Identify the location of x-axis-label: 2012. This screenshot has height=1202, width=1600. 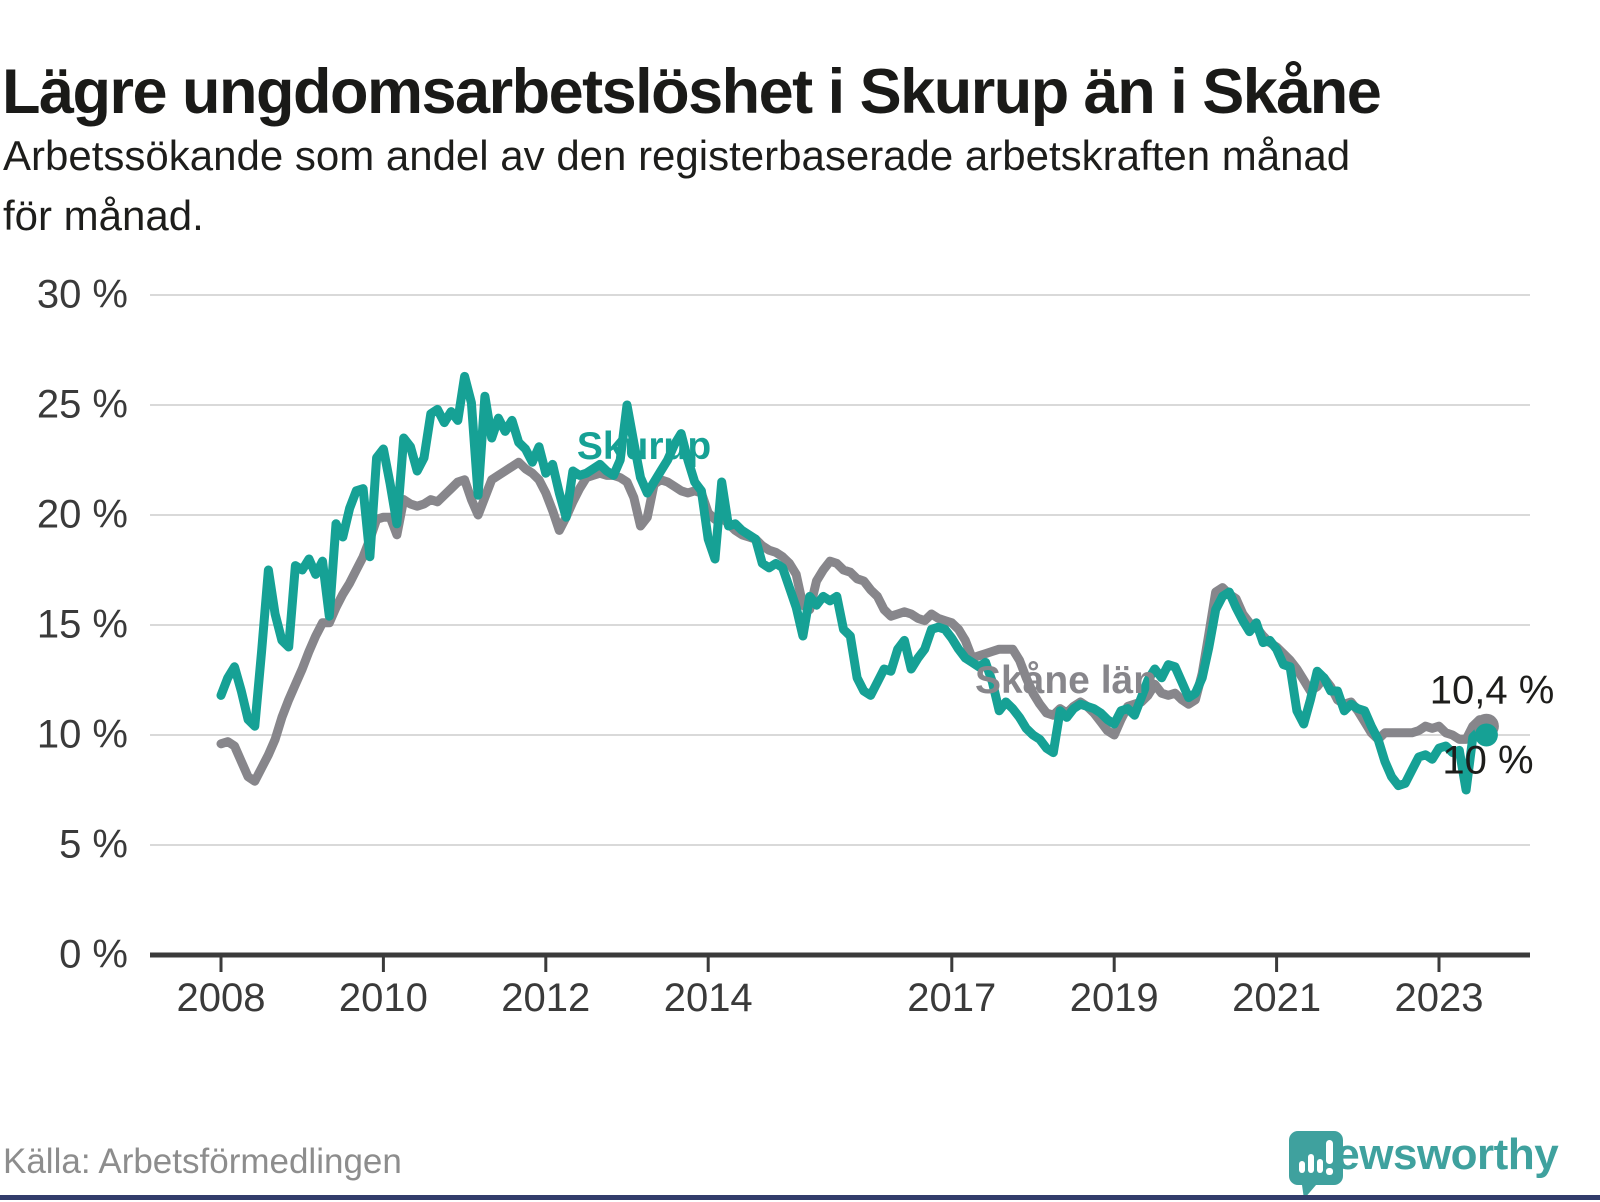
(546, 998).